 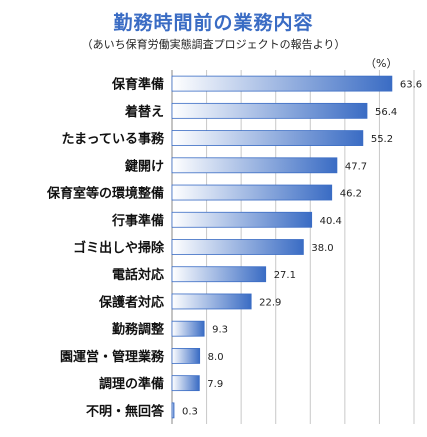 What do you see at coordinates (215, 384) in the screenshot?
I see `value-label: 7.9` at bounding box center [215, 384].